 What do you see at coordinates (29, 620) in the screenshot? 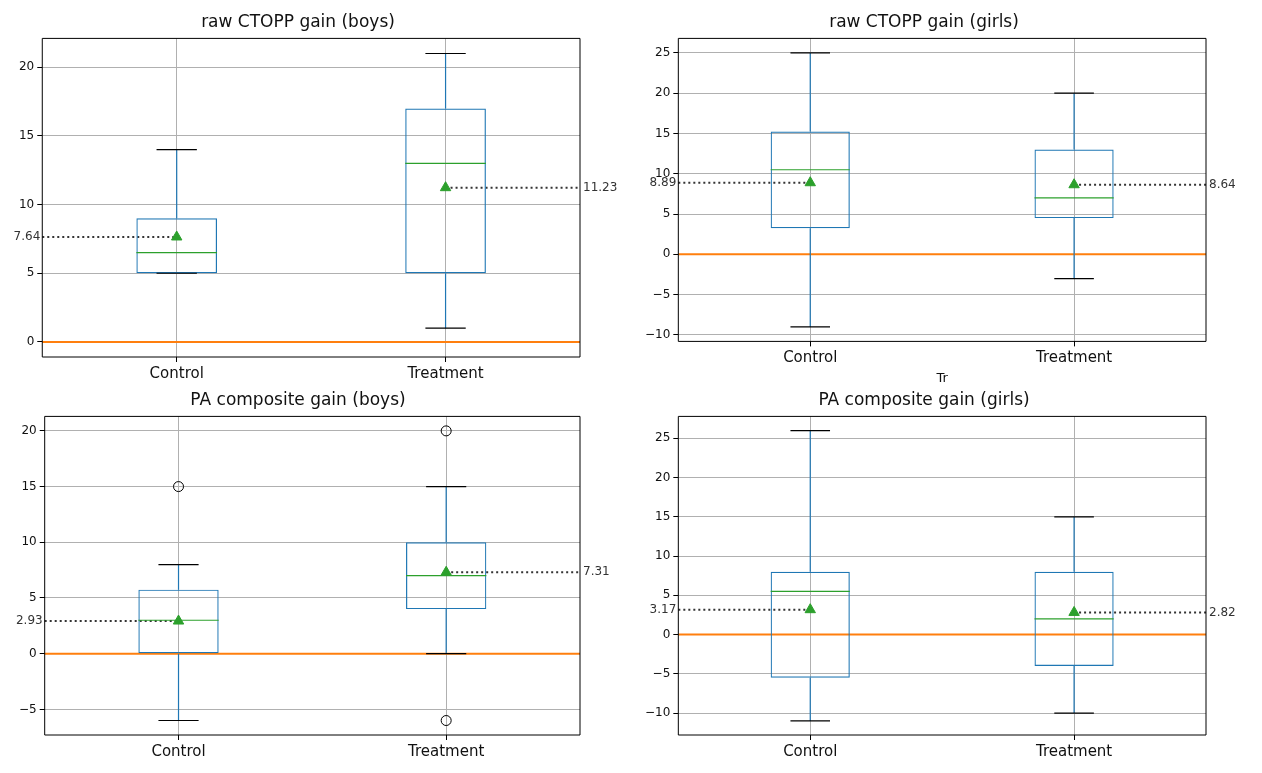
I see `ref-line-label: 2.93` at bounding box center [29, 620].